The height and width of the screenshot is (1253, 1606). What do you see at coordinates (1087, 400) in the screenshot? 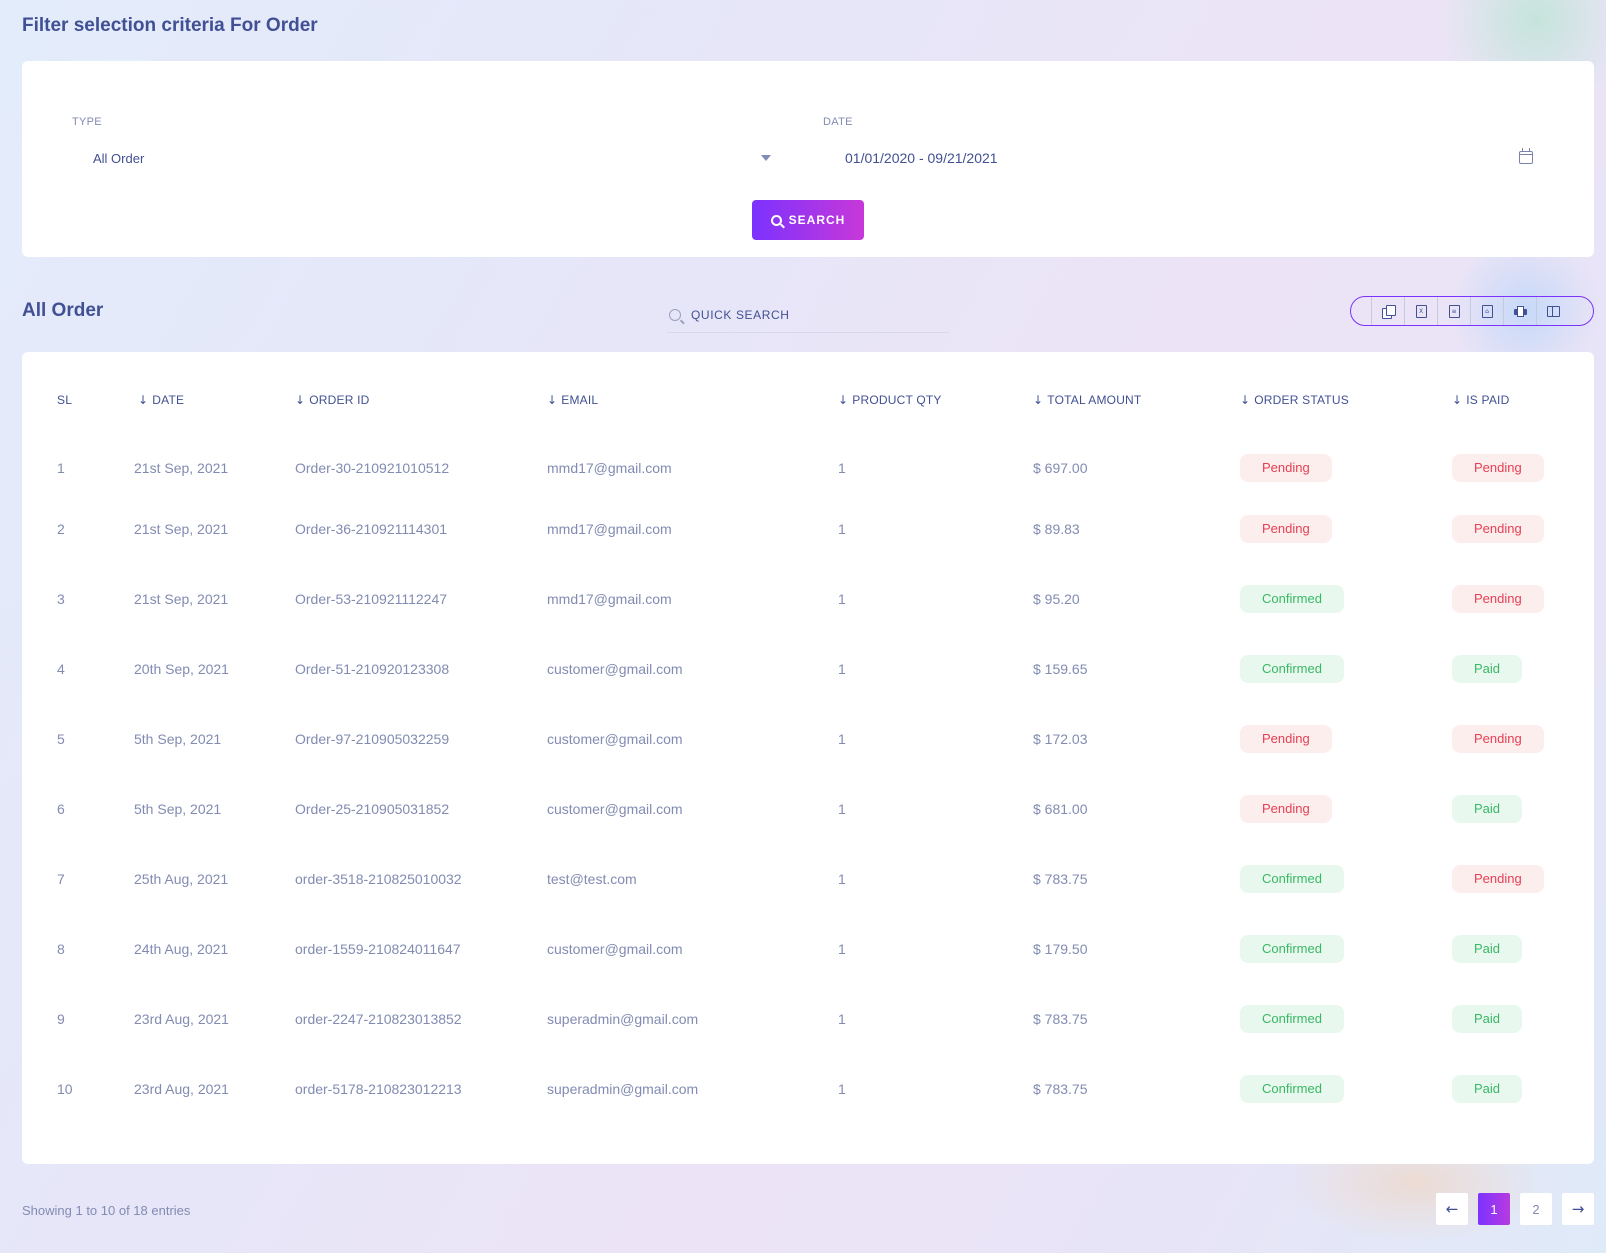
I see `column-header-total-amount: ↓ TOTAL AMOUNT` at bounding box center [1087, 400].